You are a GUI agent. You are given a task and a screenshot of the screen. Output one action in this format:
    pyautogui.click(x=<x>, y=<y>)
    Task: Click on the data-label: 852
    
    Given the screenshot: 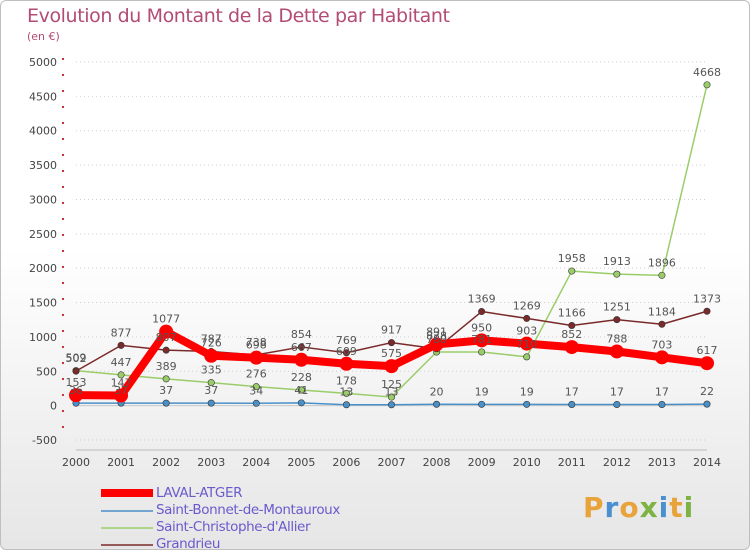 What is the action you would take?
    pyautogui.click(x=571, y=334)
    